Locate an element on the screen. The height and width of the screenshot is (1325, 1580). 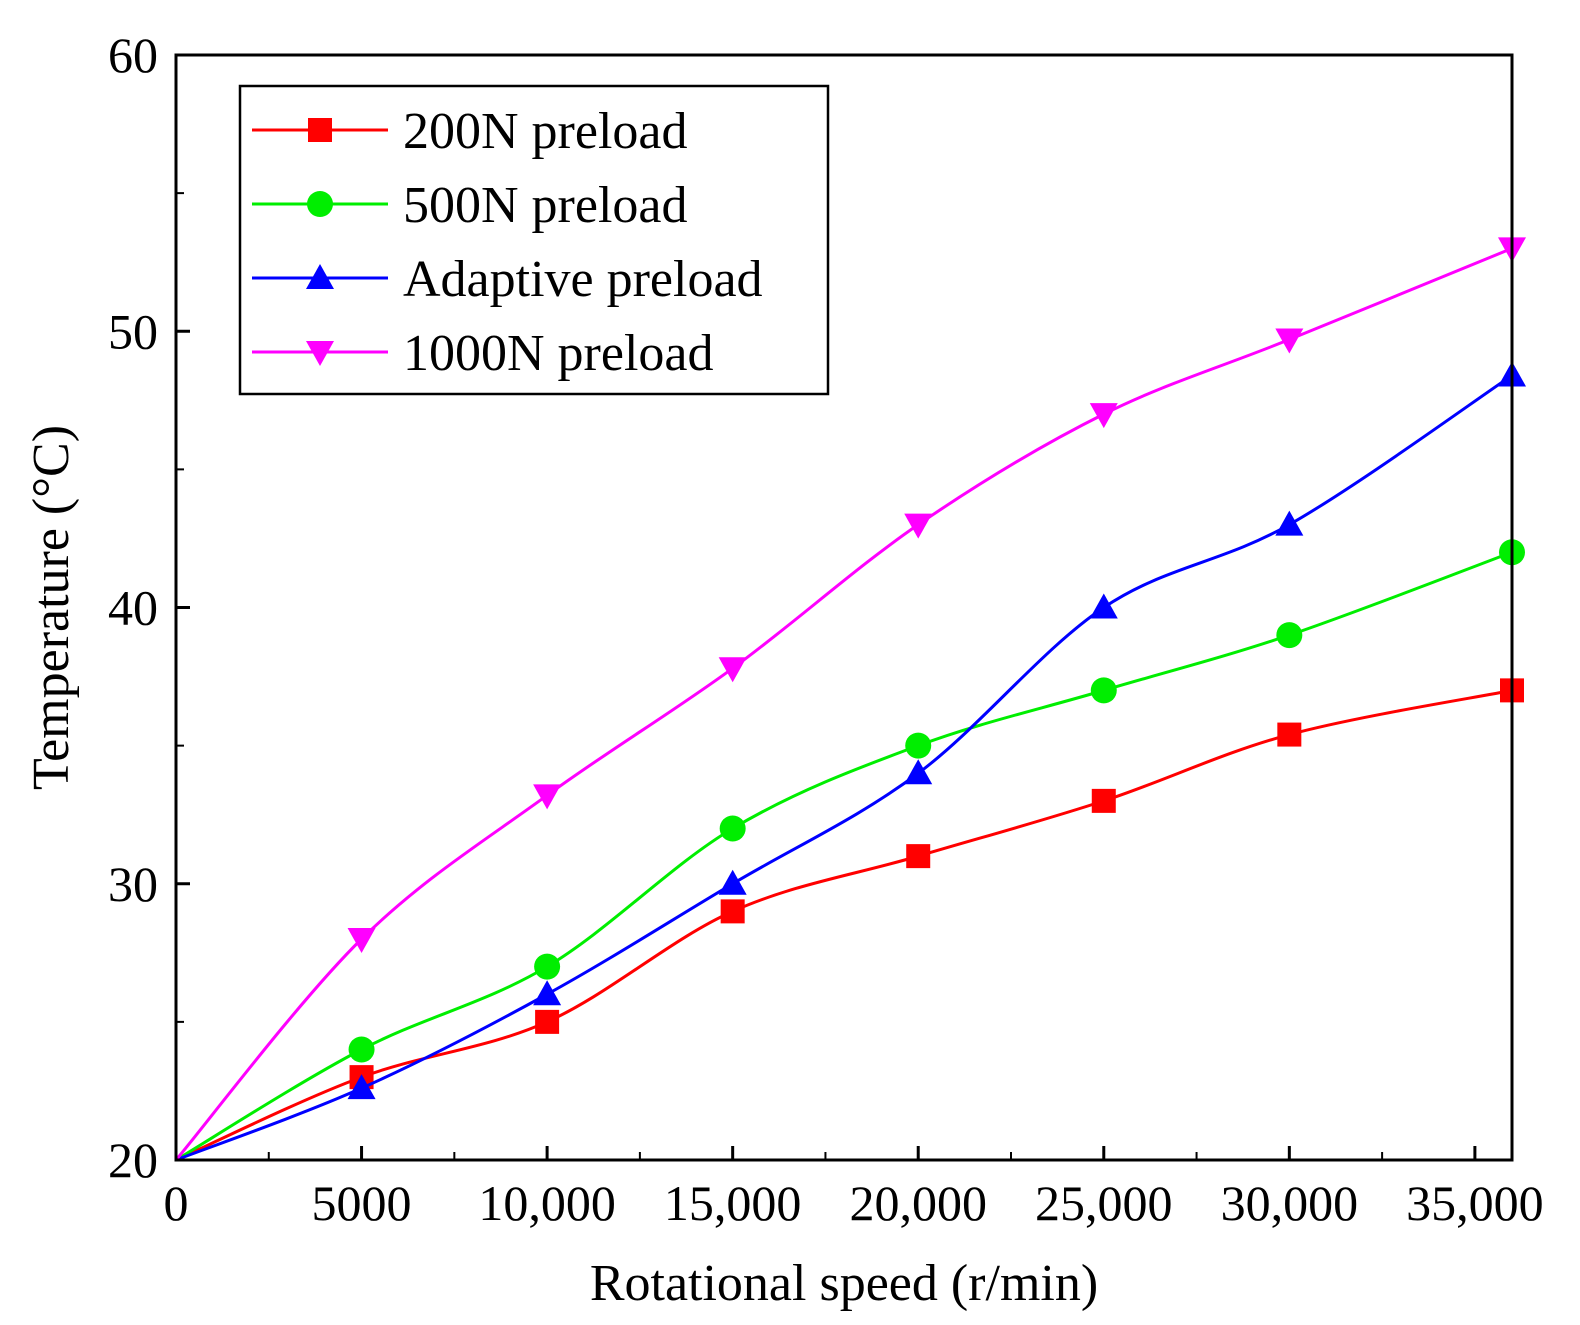
legend-box is located at coordinates (534, 240).